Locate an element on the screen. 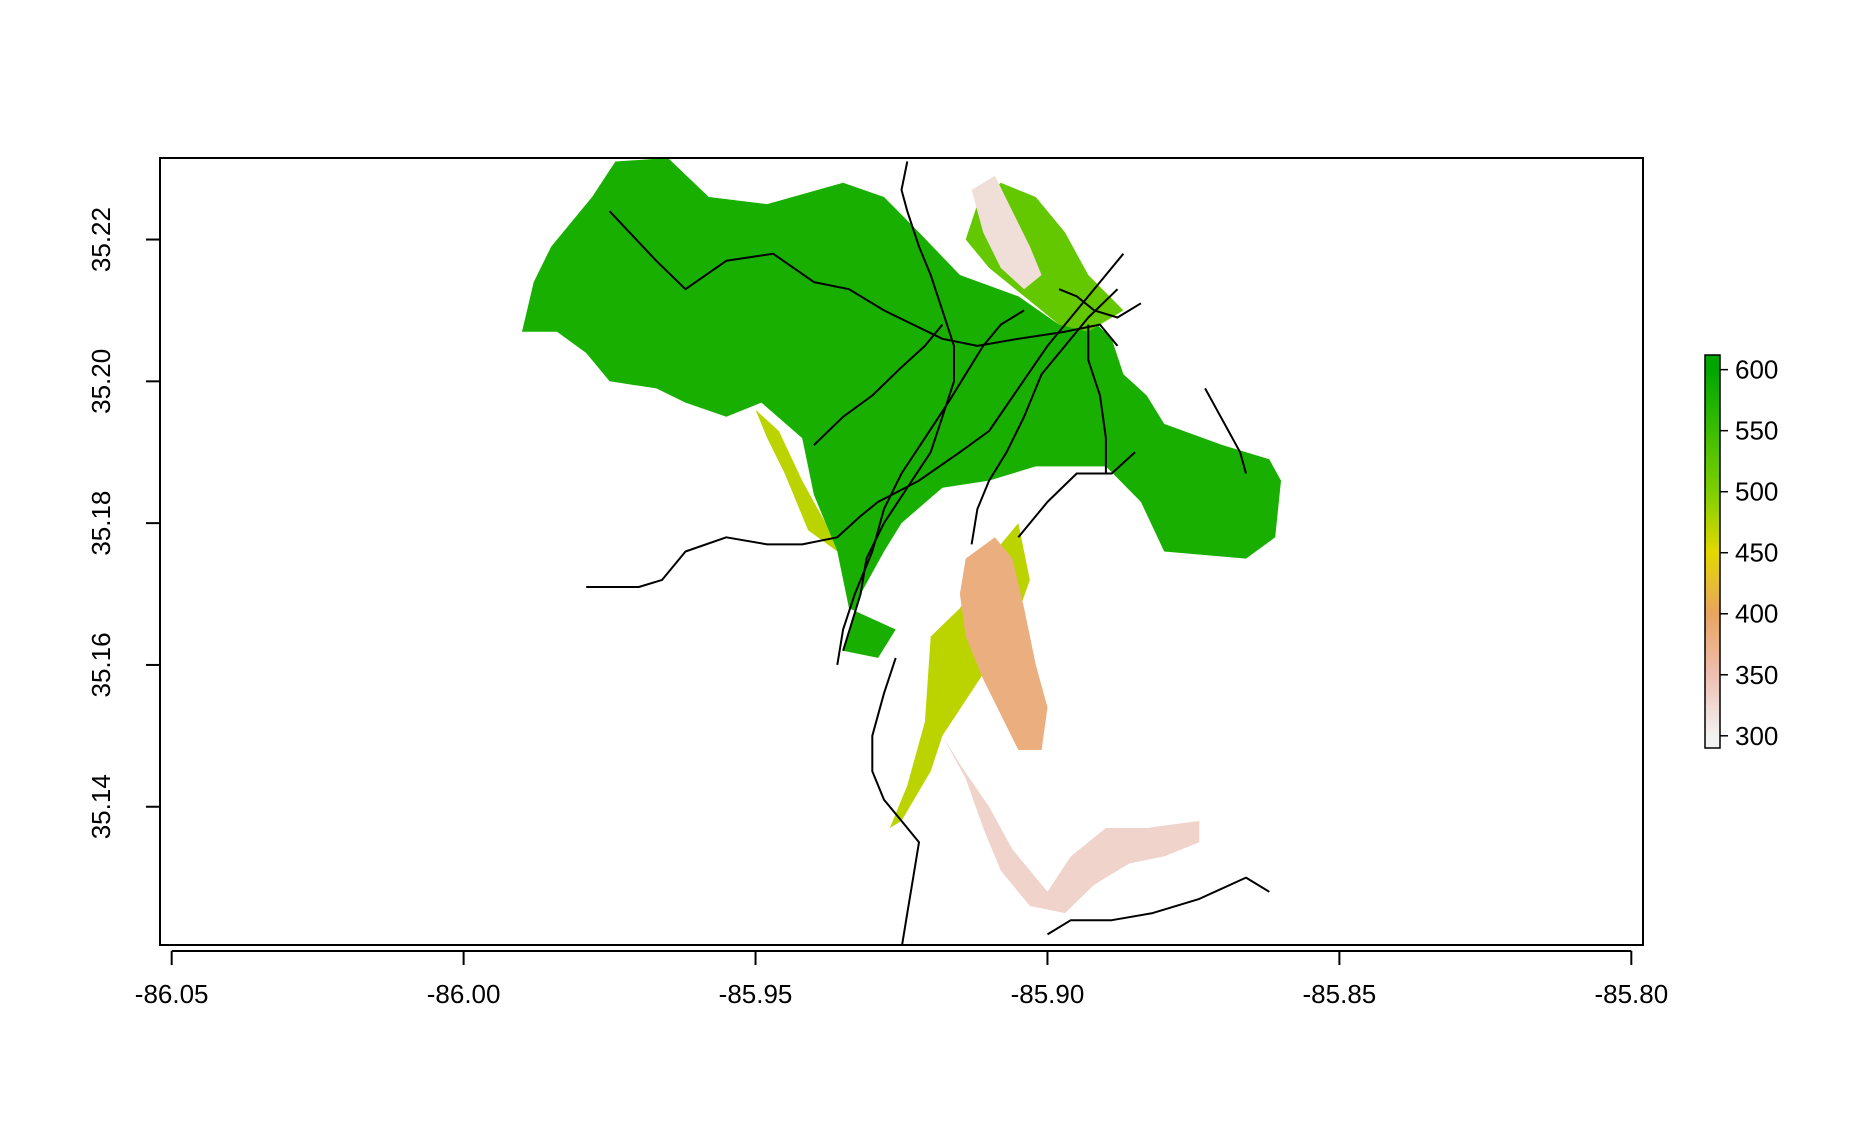  legend-colorbar is located at coordinates (1712, 551).